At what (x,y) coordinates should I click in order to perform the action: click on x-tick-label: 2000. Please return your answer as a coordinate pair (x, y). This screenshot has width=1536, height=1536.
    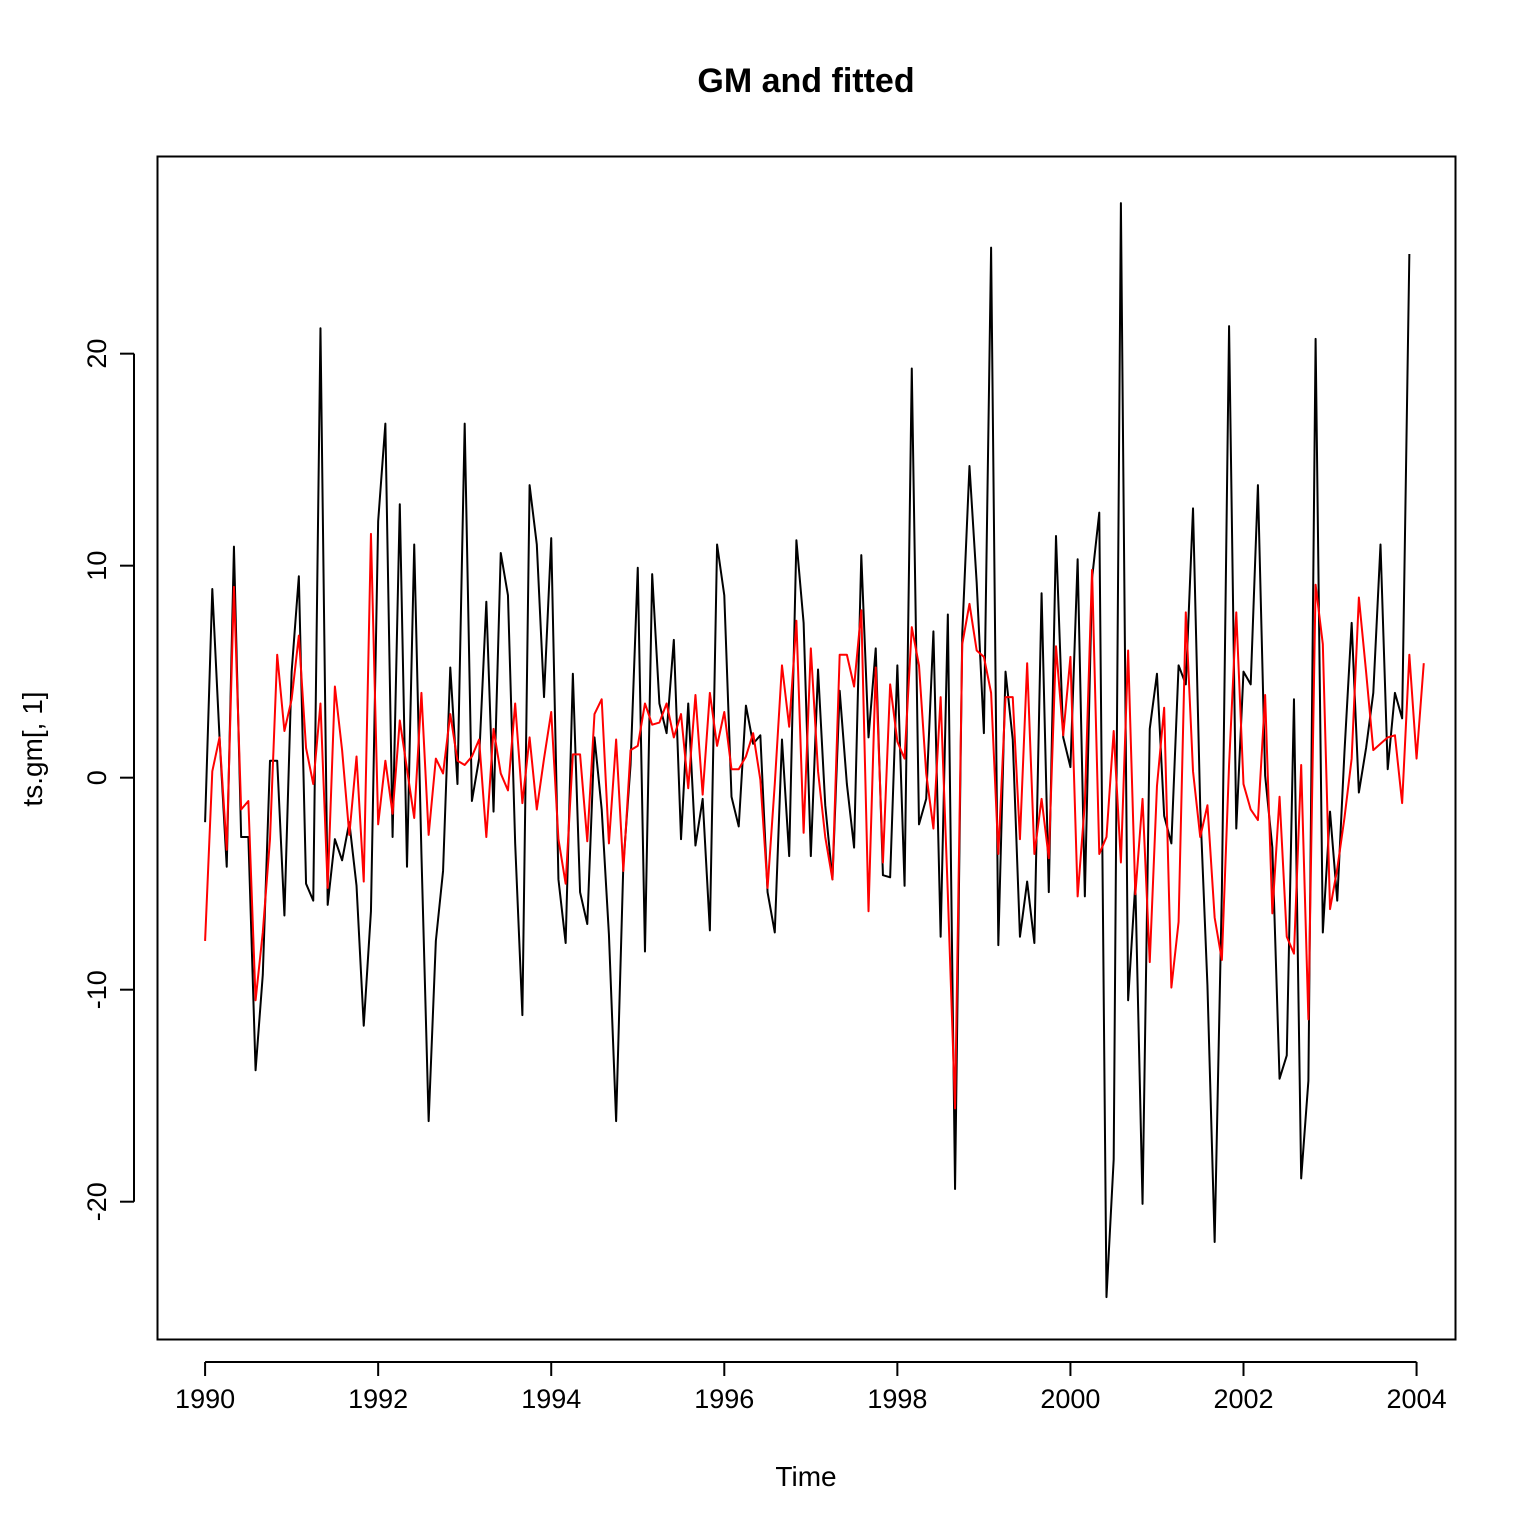
    Looking at the image, I should click on (1070, 1399).